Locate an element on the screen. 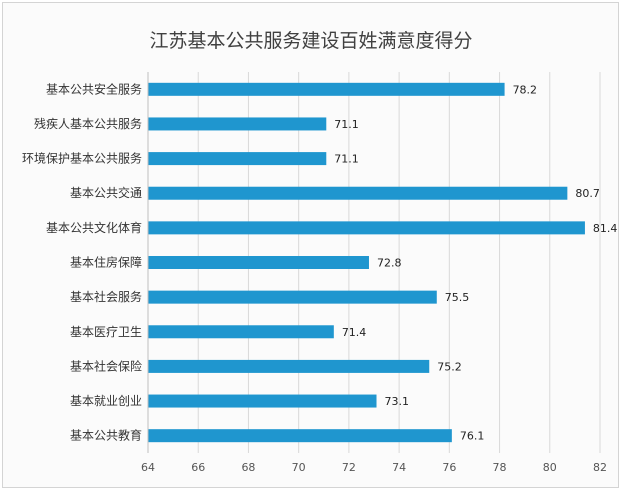 The width and height of the screenshot is (623, 492). value-label: 75.2 is located at coordinates (449, 366).